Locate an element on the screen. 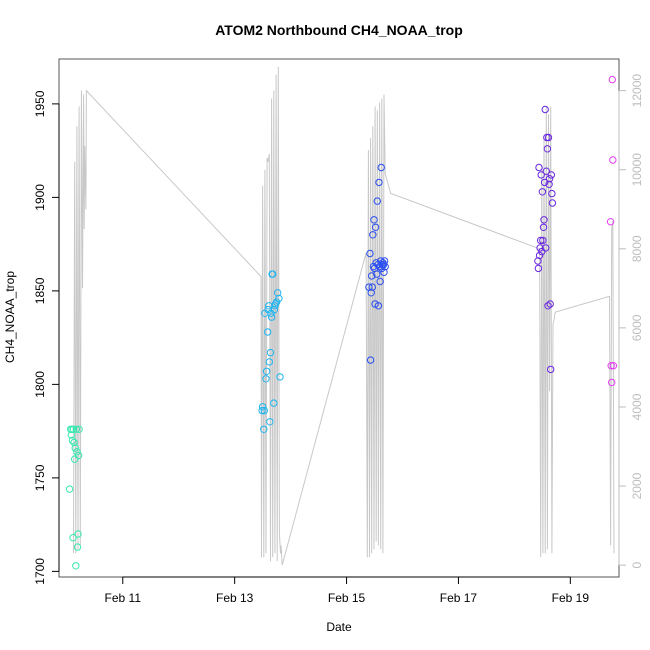  y-tick-label: 1900 is located at coordinates (40, 197).